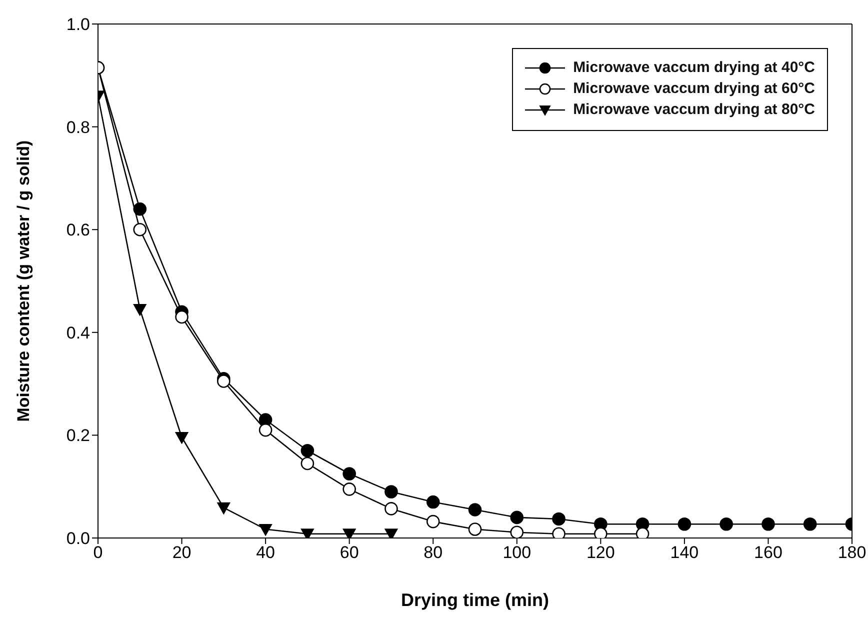  I want to click on y-tick-label: 0.8, so click(78, 127).